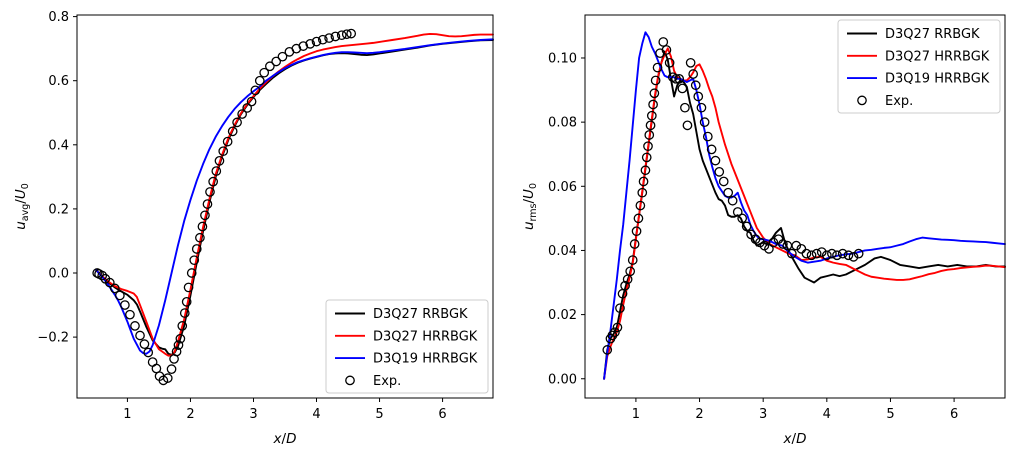 This screenshot has height=458, width=1017. What do you see at coordinates (316, 414) in the screenshot?
I see `x-tick-label: 4` at bounding box center [316, 414].